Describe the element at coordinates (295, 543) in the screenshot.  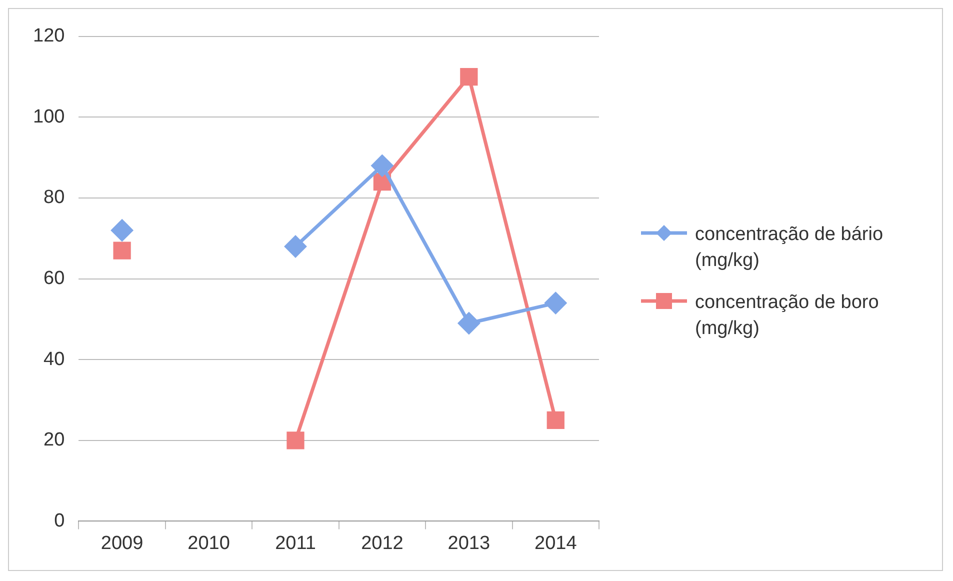
I see `x-tick-label: 2011` at that location.